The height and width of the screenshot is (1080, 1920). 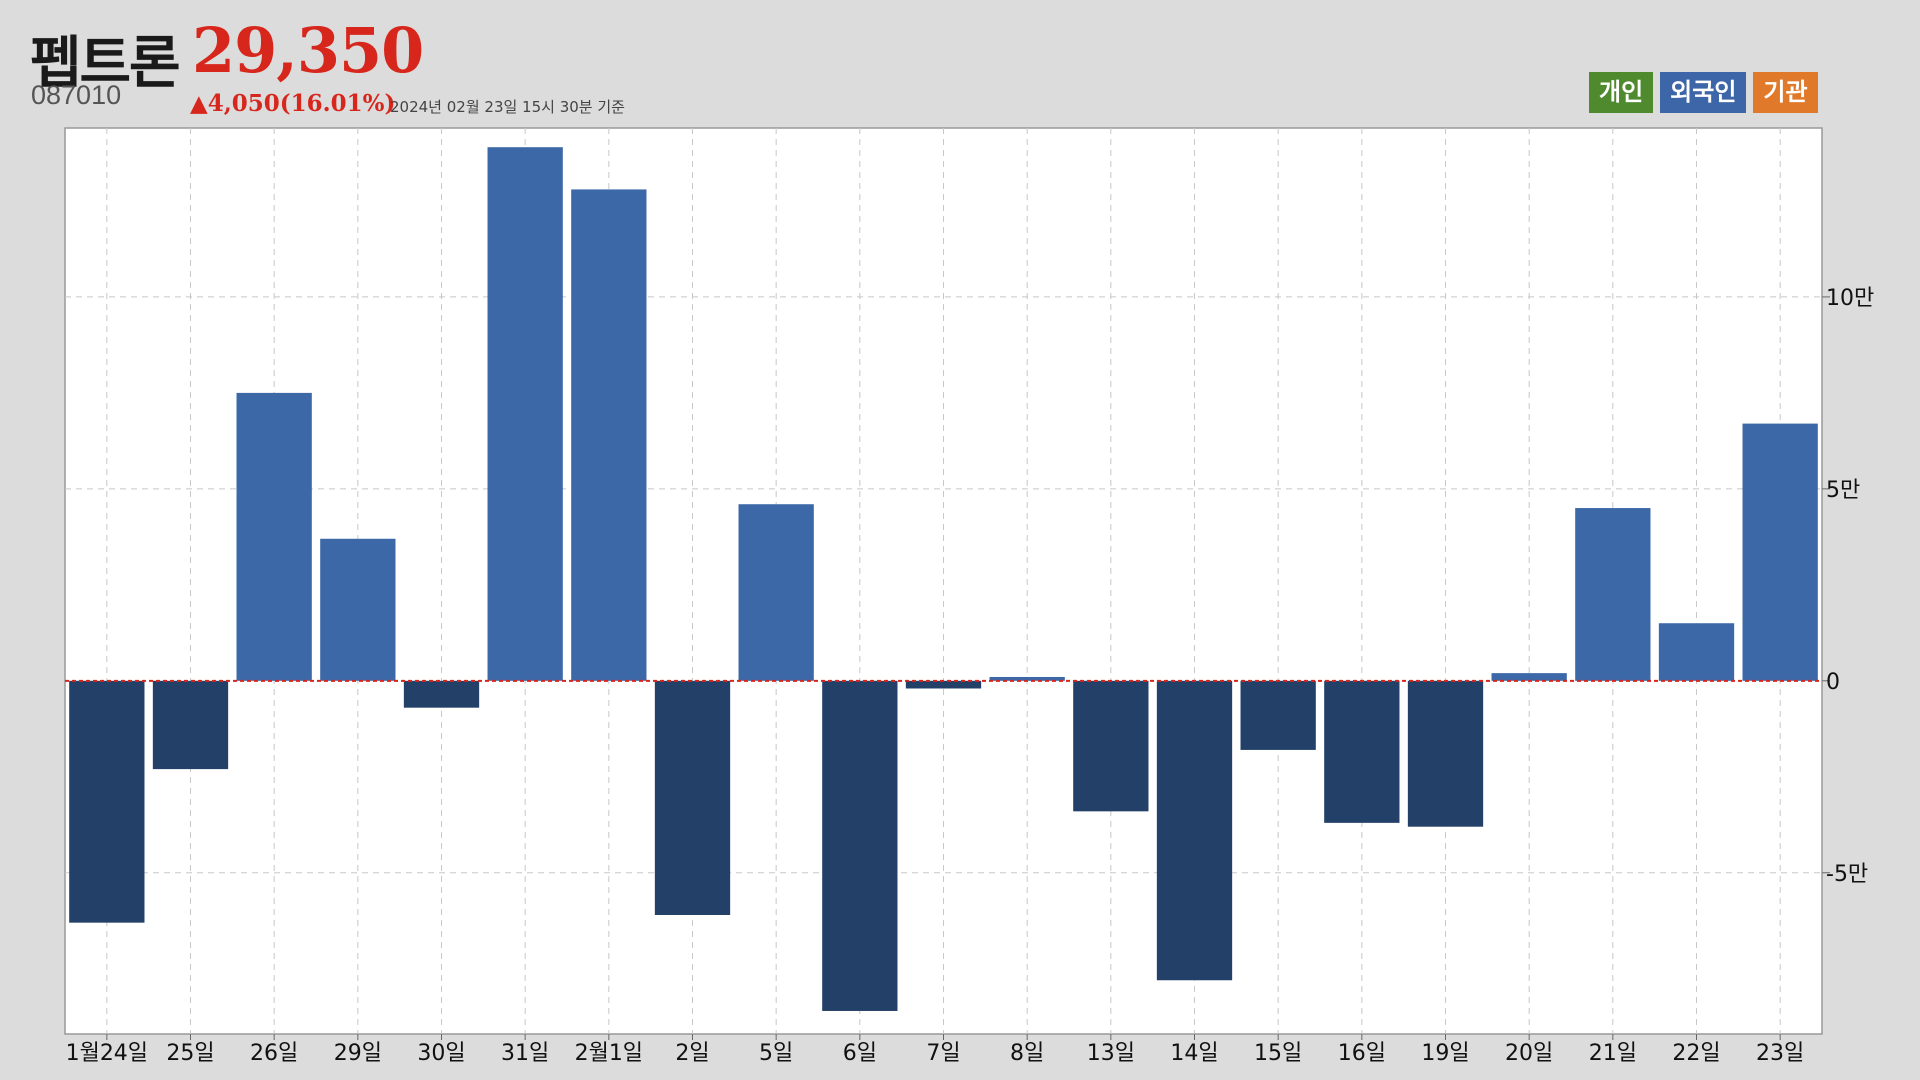 I want to click on x-tick-label: 14일, so click(x=1194, y=1053).